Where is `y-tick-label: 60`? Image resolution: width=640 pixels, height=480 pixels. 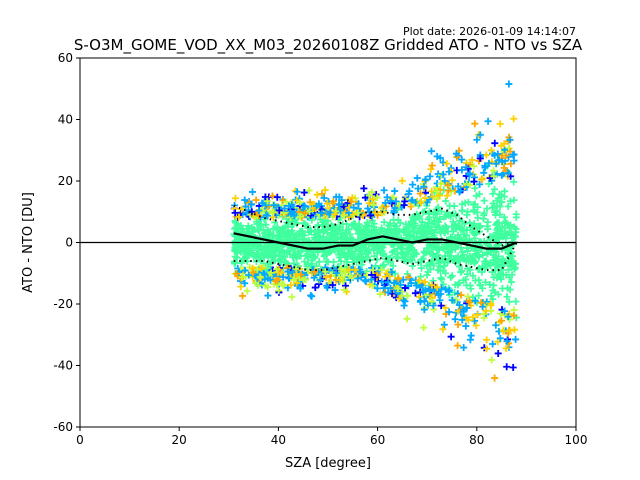 y-tick-label: 60 is located at coordinates (65, 58).